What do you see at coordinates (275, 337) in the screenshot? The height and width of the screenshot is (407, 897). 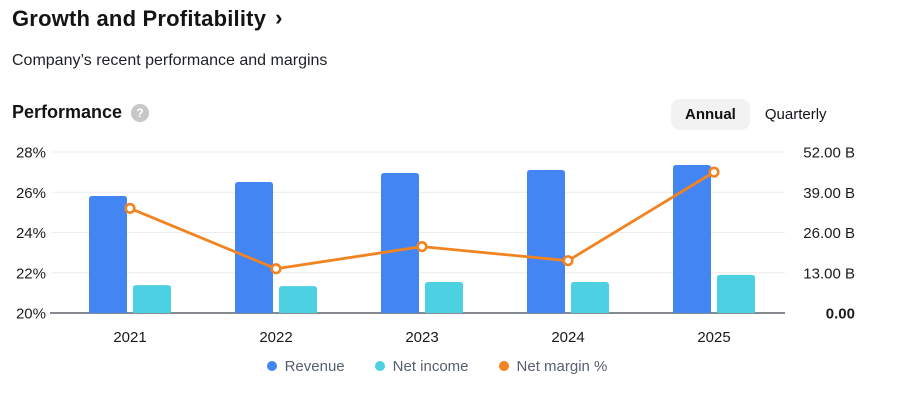 I see `svg-text: 2022` at bounding box center [275, 337].